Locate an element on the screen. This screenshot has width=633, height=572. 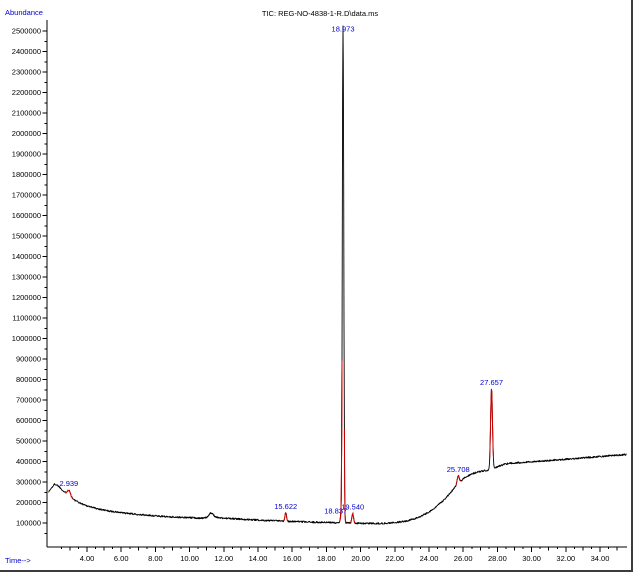
x-tick-label: 26.00 is located at coordinates (463, 558).